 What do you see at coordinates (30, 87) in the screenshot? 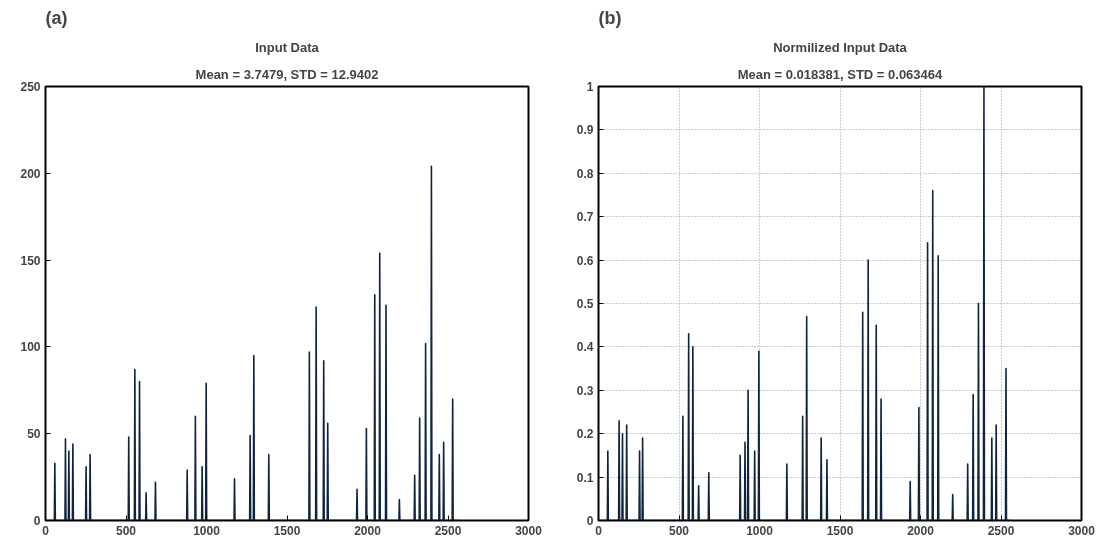
I see `y-tick-label: 250` at bounding box center [30, 87].